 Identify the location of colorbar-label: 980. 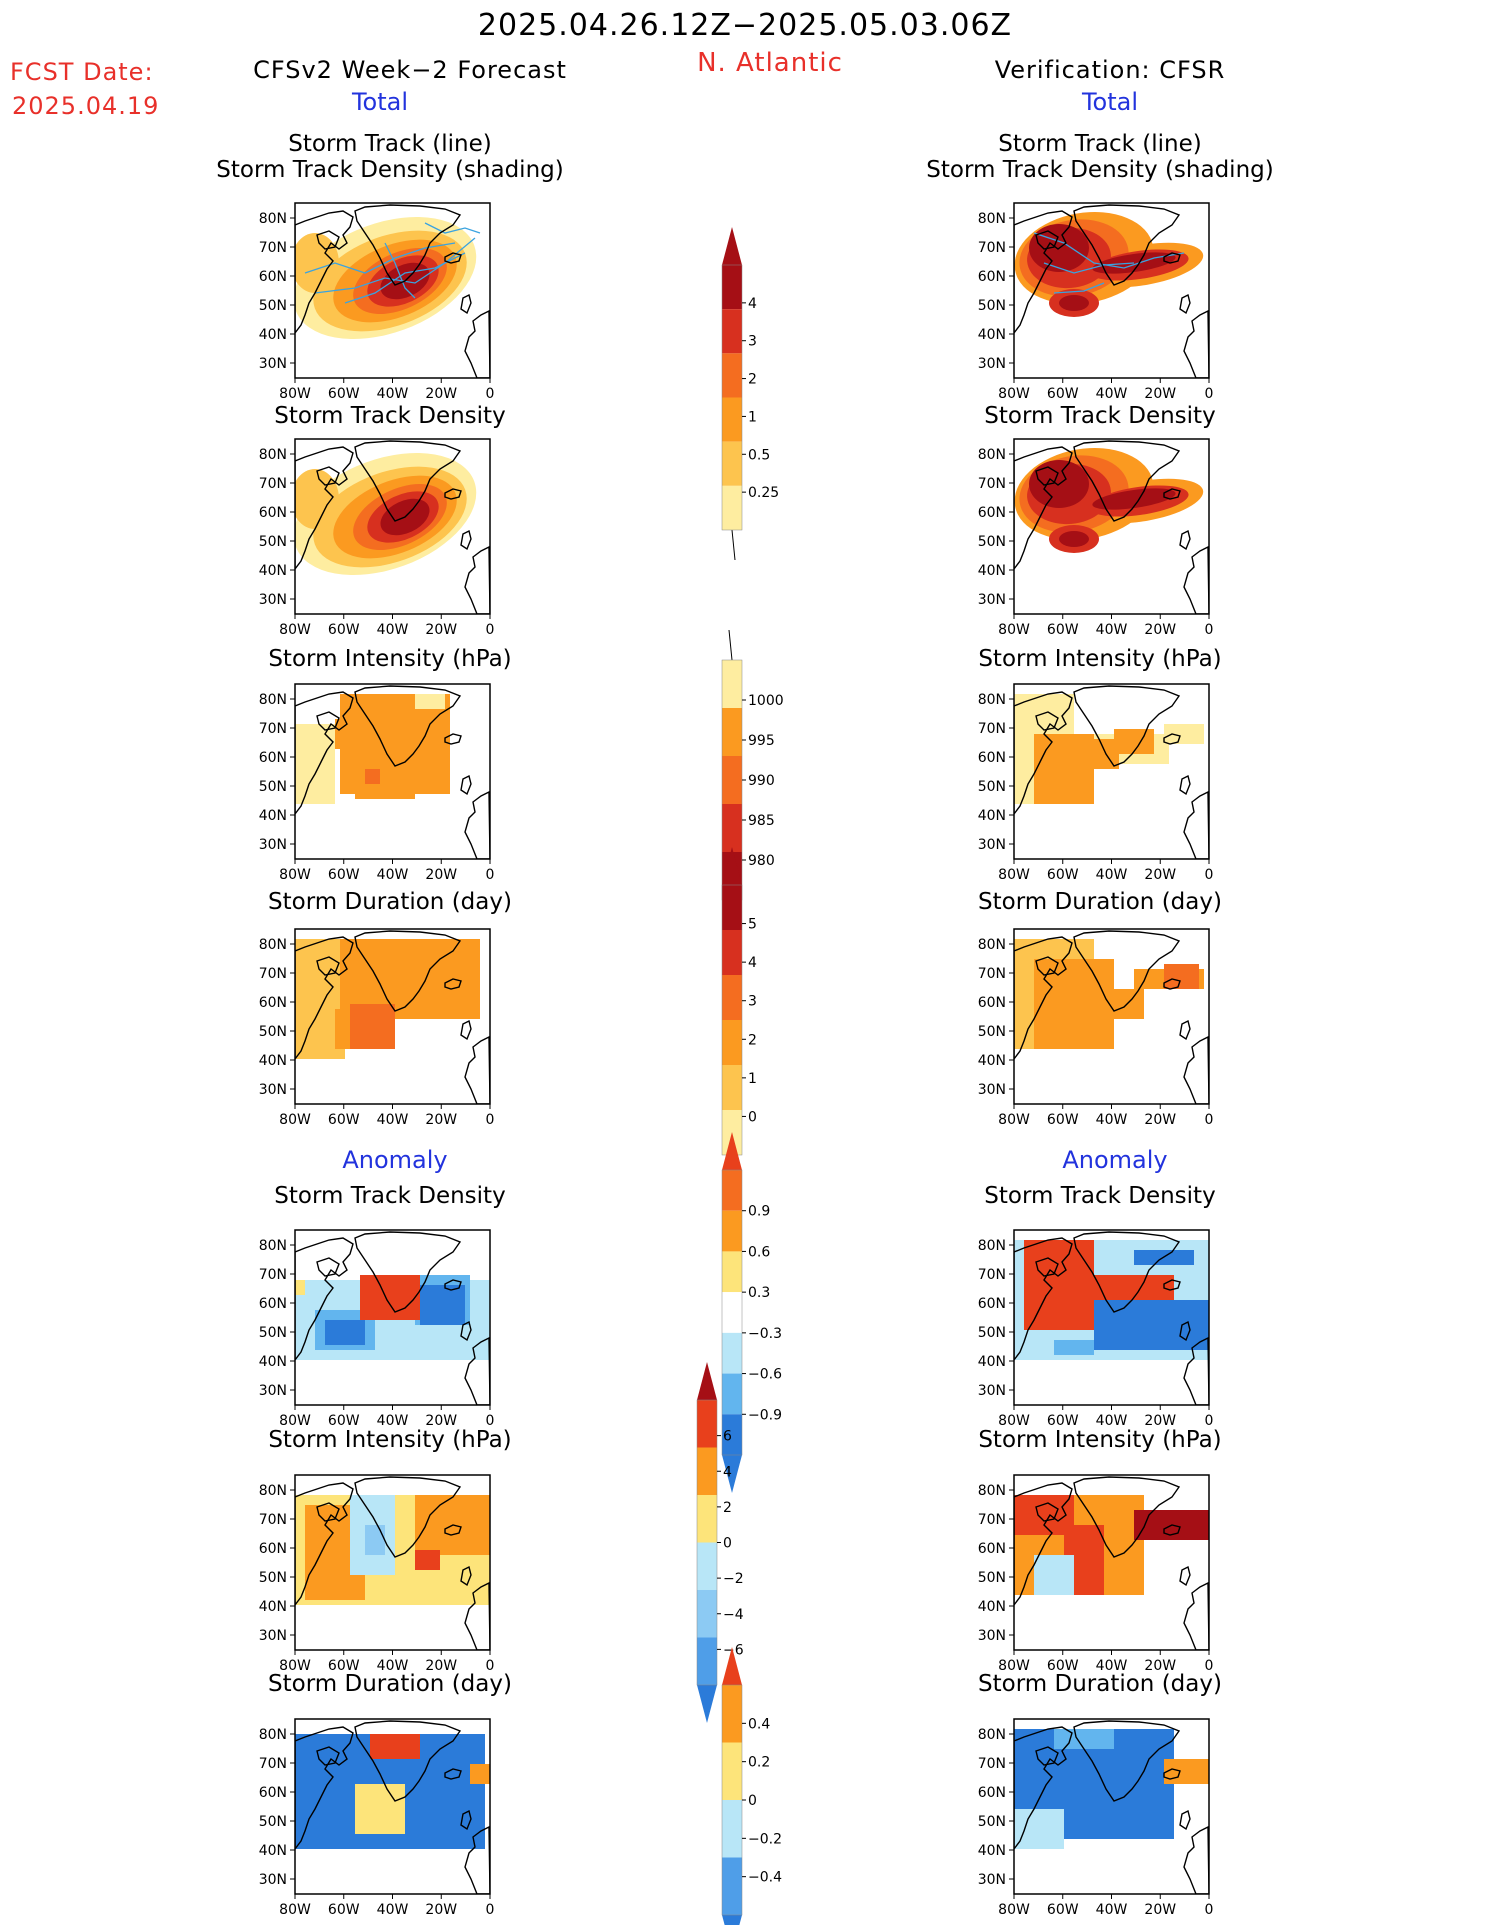
(761, 861).